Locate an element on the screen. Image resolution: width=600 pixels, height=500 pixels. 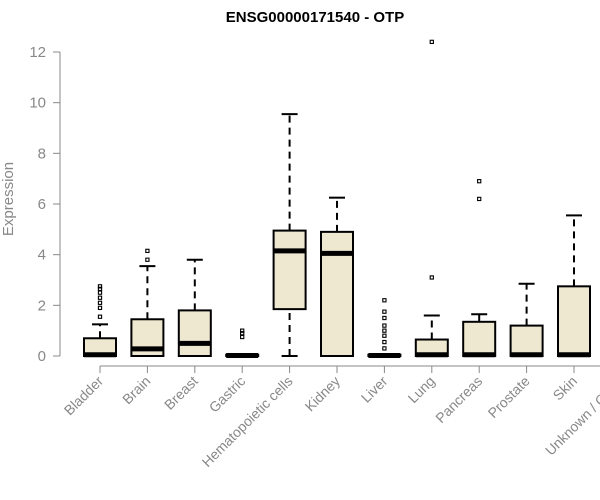
x-tick-label: Kidney is located at coordinates (323, 394).